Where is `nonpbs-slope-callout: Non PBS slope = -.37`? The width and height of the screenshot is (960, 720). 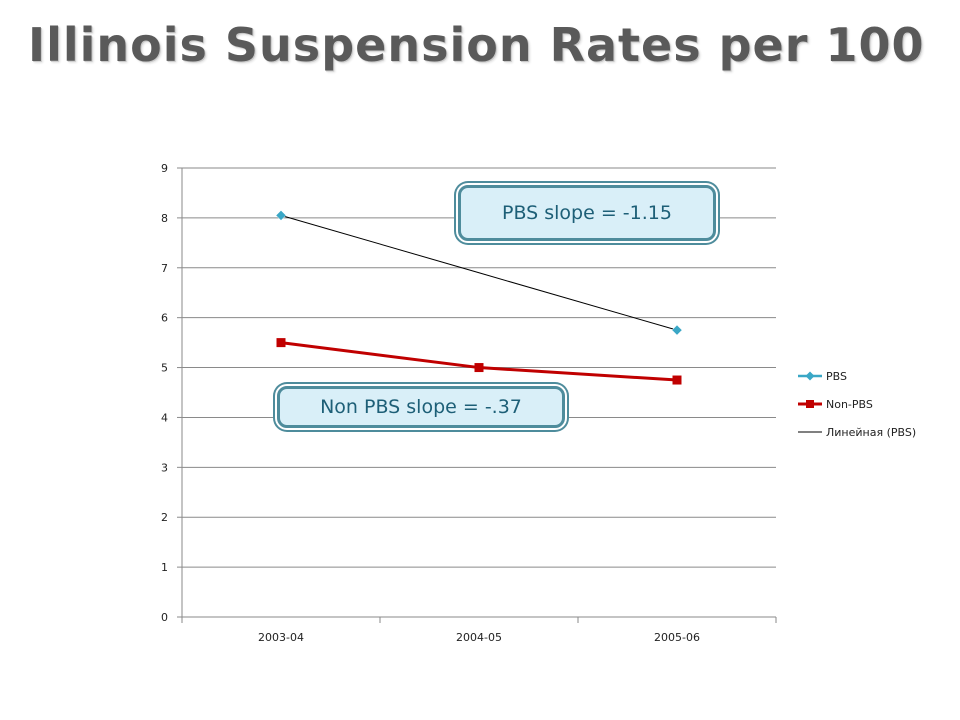
nonpbs-slope-callout: Non PBS slope = -.37 is located at coordinates (421, 407).